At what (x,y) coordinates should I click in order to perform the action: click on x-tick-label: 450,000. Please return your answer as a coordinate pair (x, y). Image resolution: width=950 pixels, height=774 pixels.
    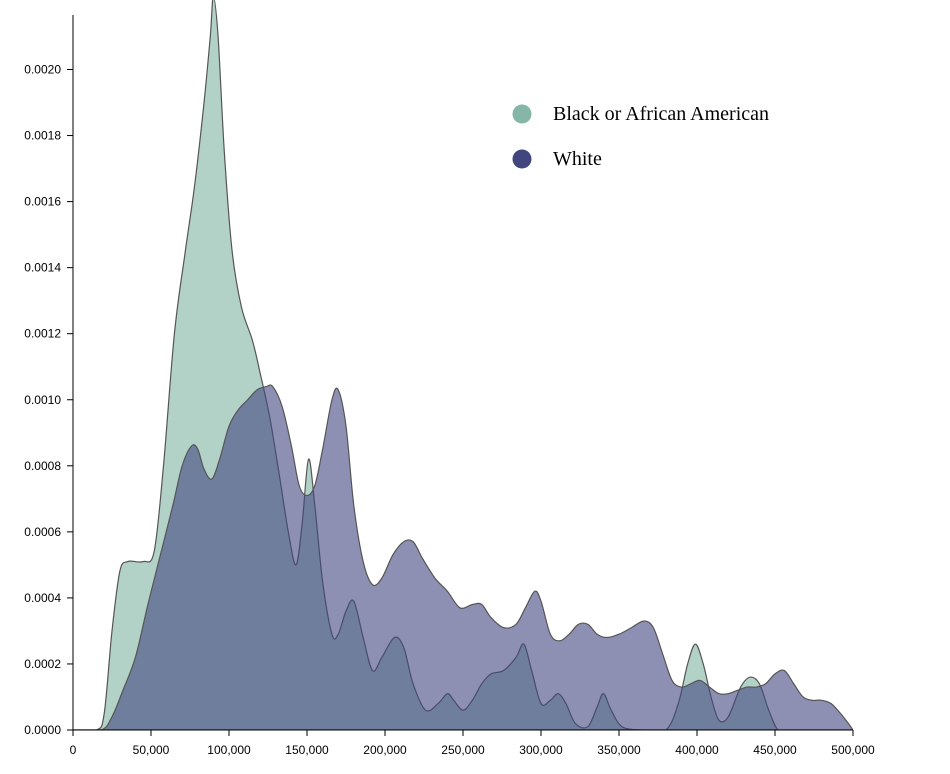
    Looking at the image, I should click on (775, 750).